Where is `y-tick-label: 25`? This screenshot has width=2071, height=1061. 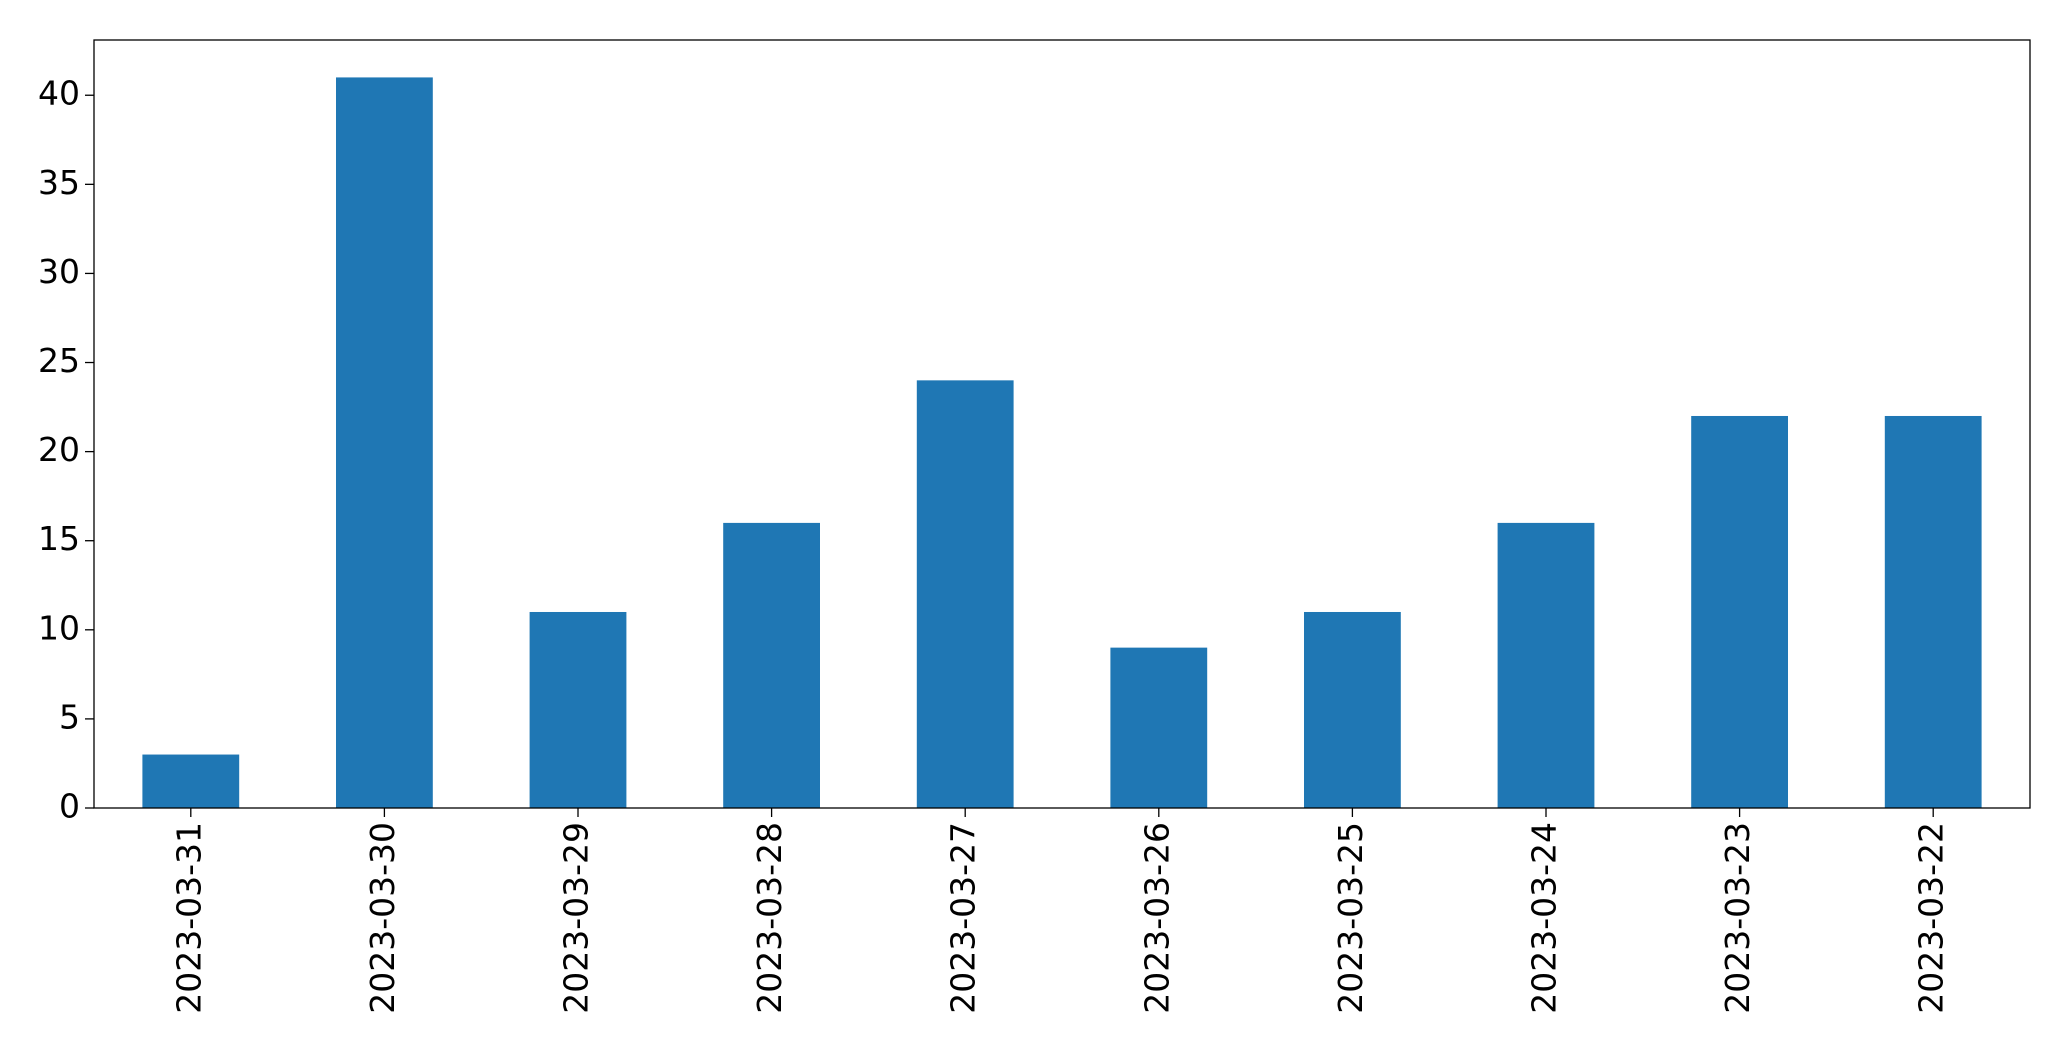 y-tick-label: 25 is located at coordinates (59, 360).